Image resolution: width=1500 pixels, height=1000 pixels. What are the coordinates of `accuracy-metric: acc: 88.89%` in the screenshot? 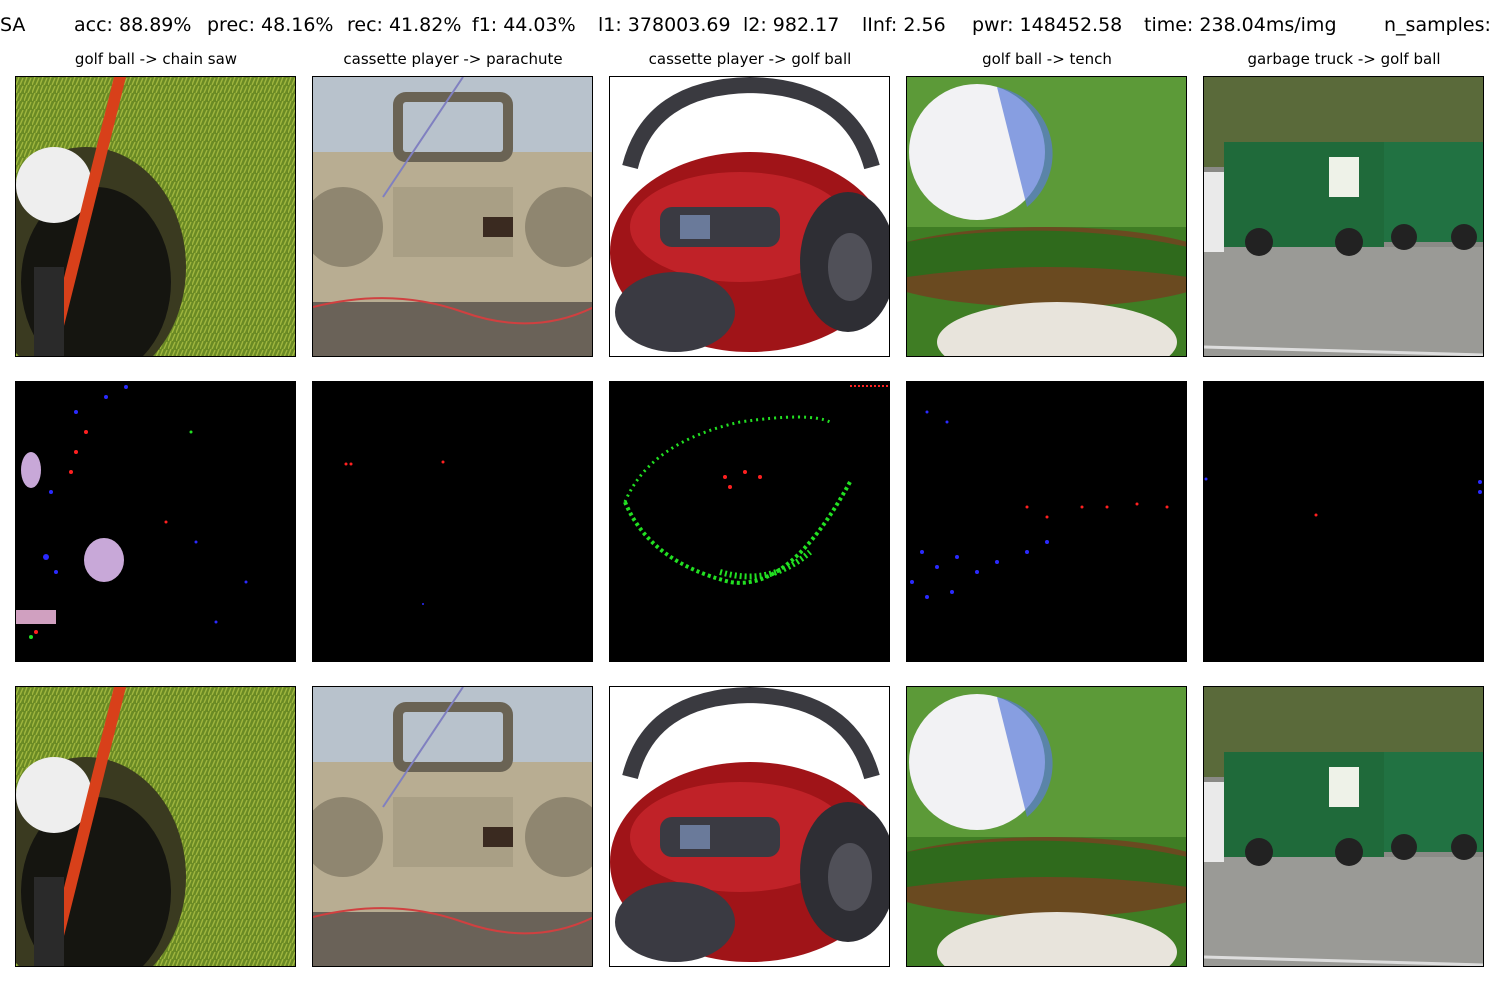 It's located at (133, 25).